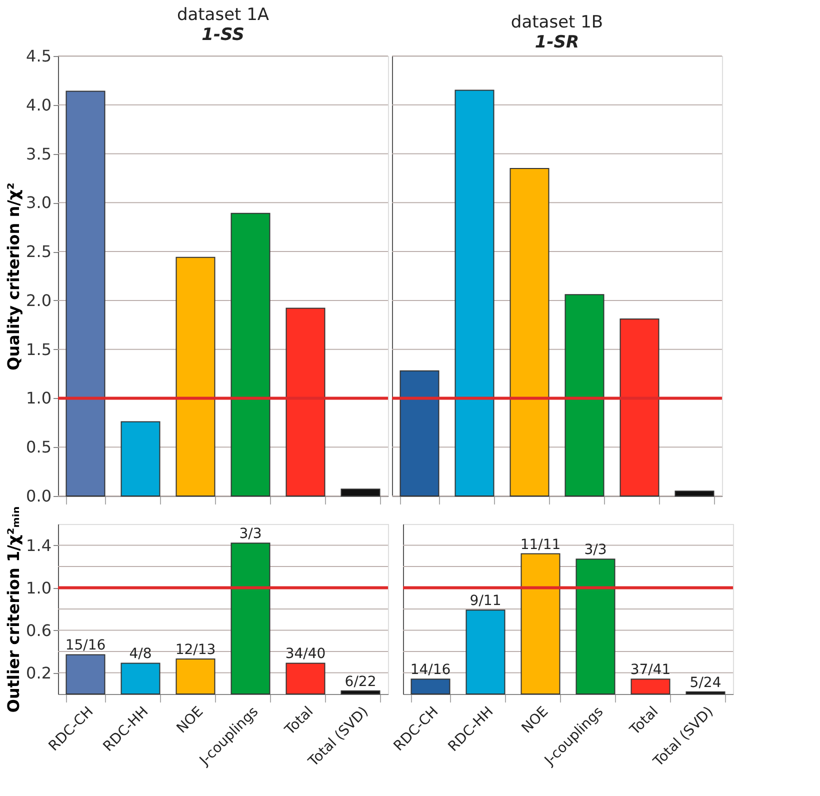 The height and width of the screenshot is (796, 820). What do you see at coordinates (706, 682) in the screenshot?
I see `annotation: 5/24` at bounding box center [706, 682].